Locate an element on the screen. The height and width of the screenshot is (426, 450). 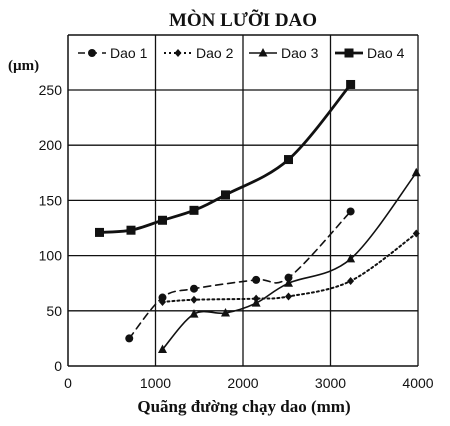
legend-label: Dao 3 is located at coordinates (300, 53).